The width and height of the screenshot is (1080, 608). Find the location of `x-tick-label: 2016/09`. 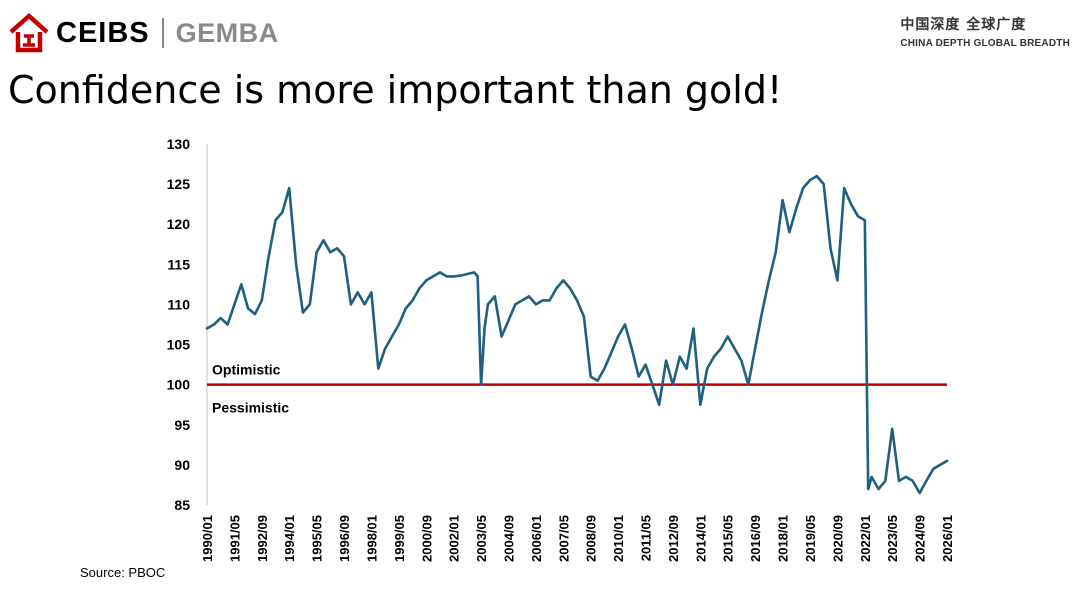

x-tick-label: 2016/09 is located at coordinates (755, 538).